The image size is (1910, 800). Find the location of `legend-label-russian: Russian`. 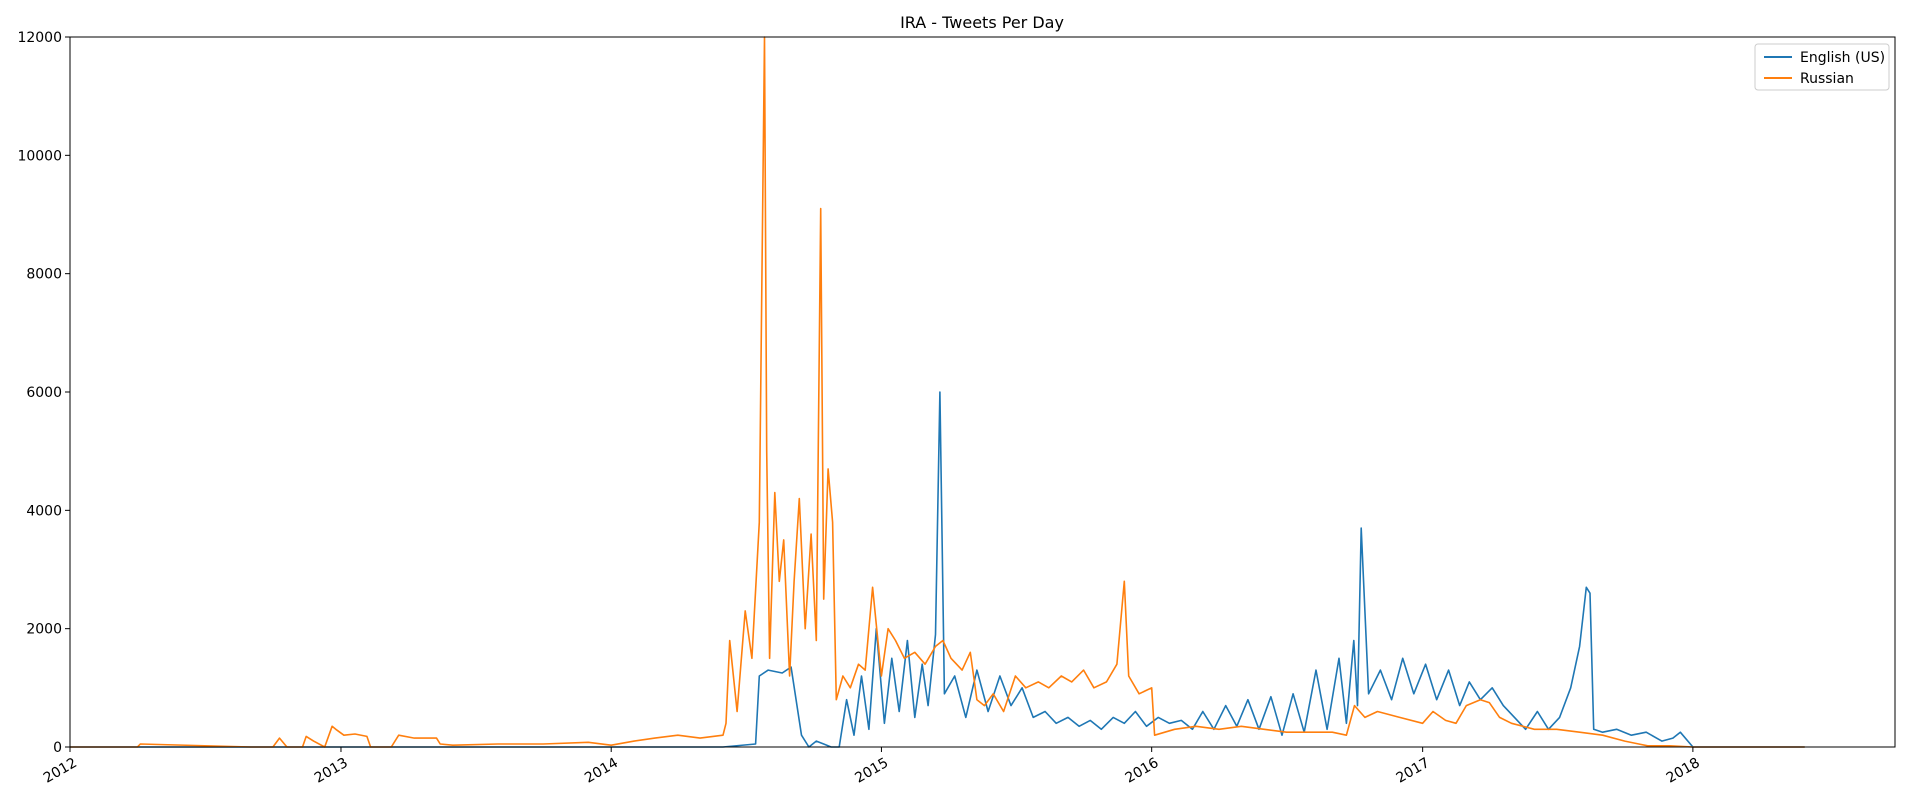

legend-label-russian: Russian is located at coordinates (1827, 79).